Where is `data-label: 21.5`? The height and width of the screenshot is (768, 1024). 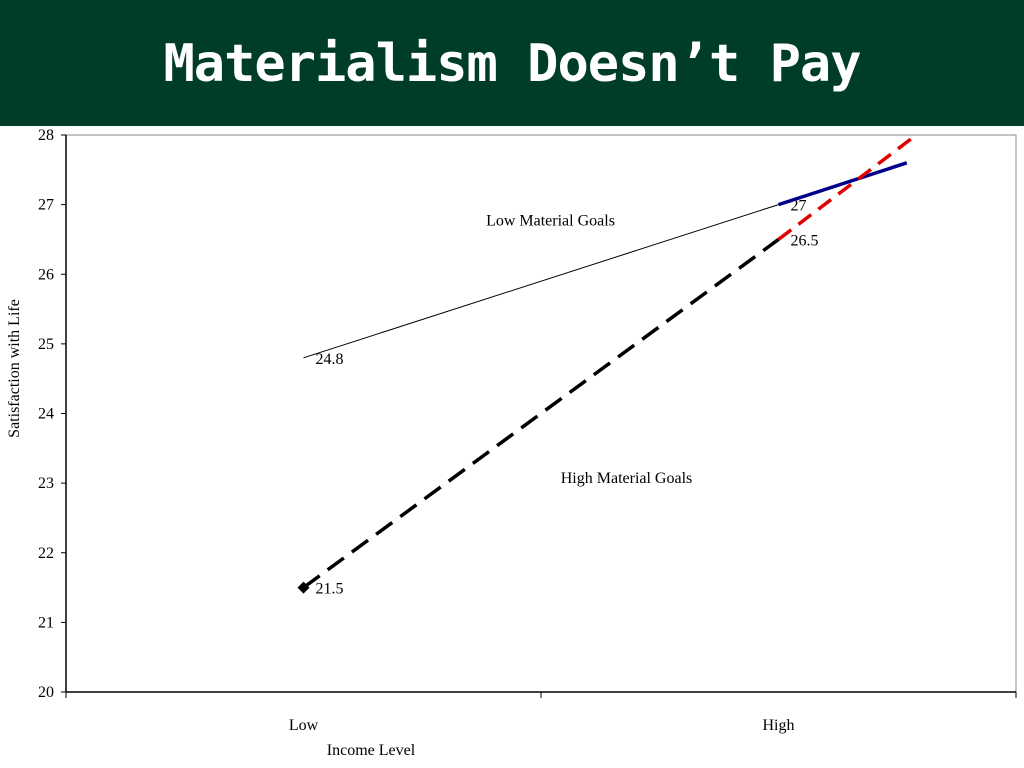 data-label: 21.5 is located at coordinates (330, 589).